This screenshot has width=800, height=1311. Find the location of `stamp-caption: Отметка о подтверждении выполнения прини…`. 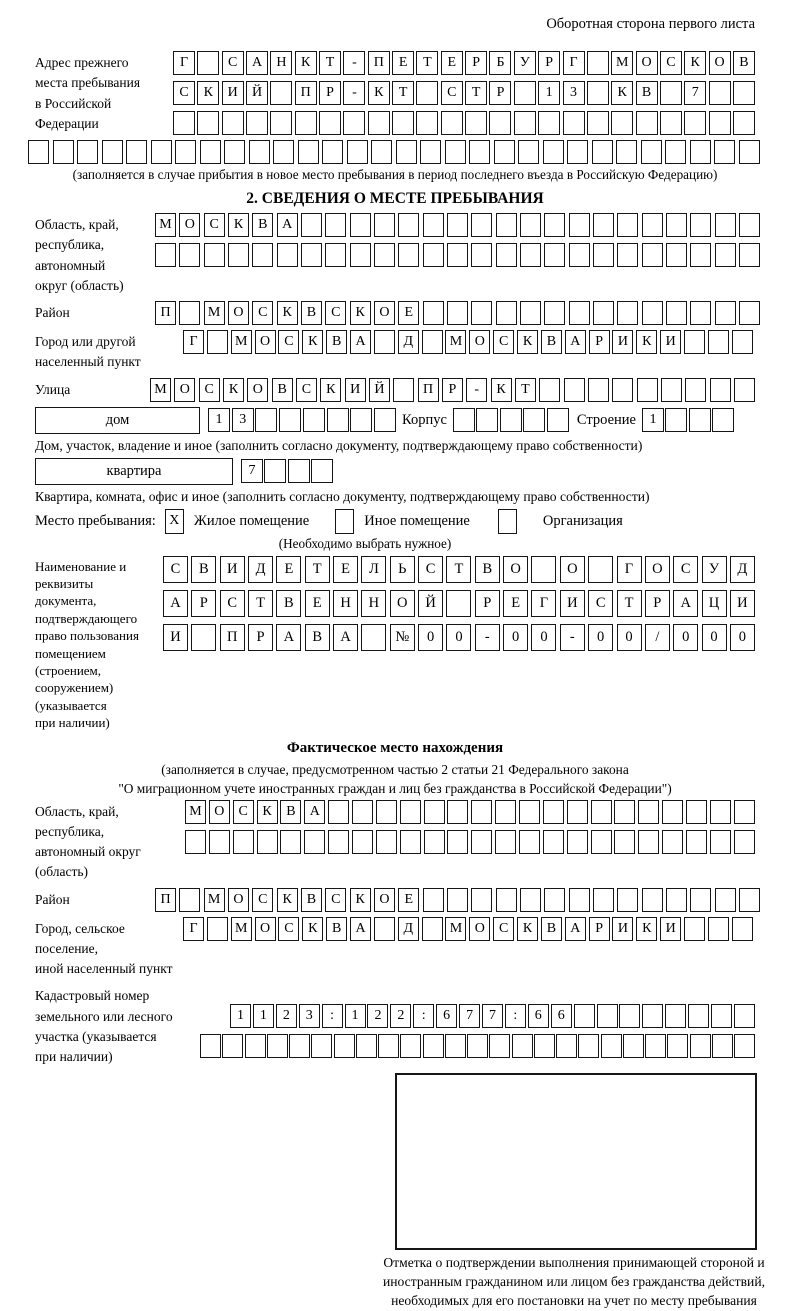

stamp-caption: Отметка о подтверждении выполнения прини… is located at coordinates (574, 1281).